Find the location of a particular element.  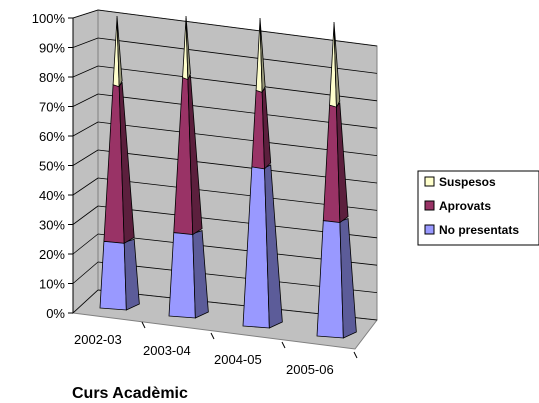

x-category-label: 2002-03 is located at coordinates (98, 339).